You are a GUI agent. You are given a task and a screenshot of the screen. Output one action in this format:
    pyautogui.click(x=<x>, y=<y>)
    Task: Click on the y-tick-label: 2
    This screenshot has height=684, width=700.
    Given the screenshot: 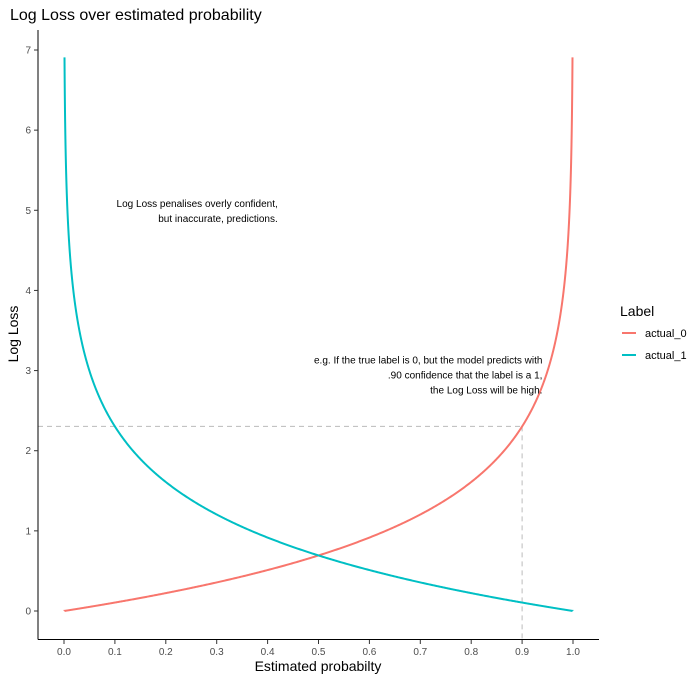 What is the action you would take?
    pyautogui.click(x=28, y=451)
    